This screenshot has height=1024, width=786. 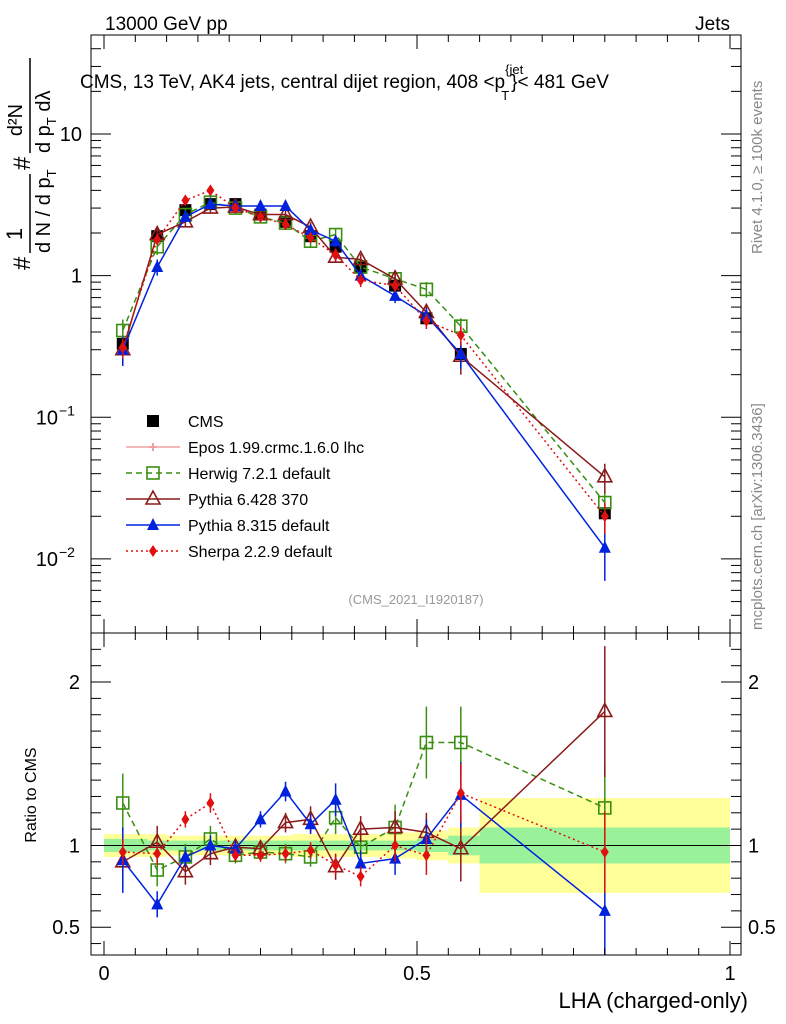 I want to click on ylabel-hash-2: #, so click(x=22, y=163).